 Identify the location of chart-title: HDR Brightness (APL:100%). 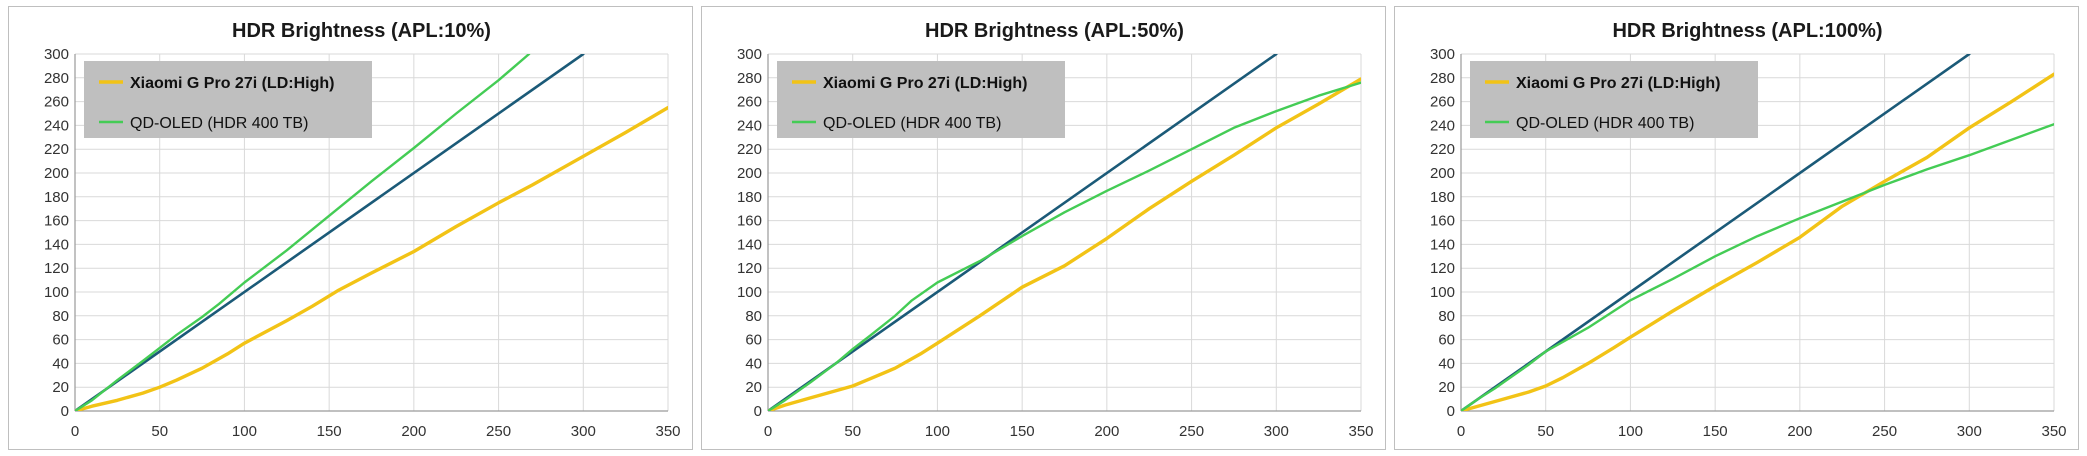
(1747, 31).